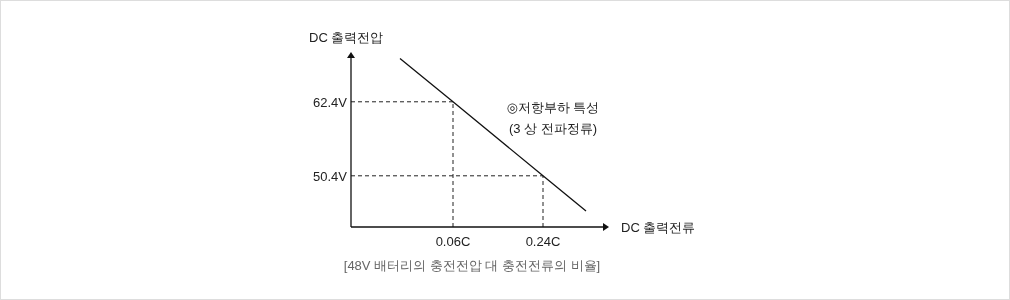 Image resolution: width=1010 pixels, height=300 pixels. What do you see at coordinates (543, 241) in the screenshot?
I see `x-tick-label: 0.24C` at bounding box center [543, 241].